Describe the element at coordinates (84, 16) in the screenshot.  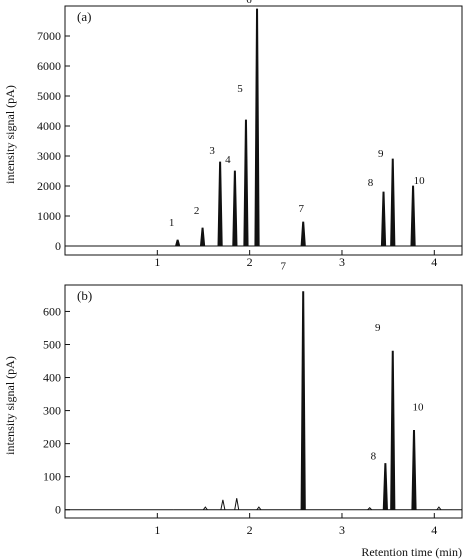
I see `panel-label: (a)` at that location.